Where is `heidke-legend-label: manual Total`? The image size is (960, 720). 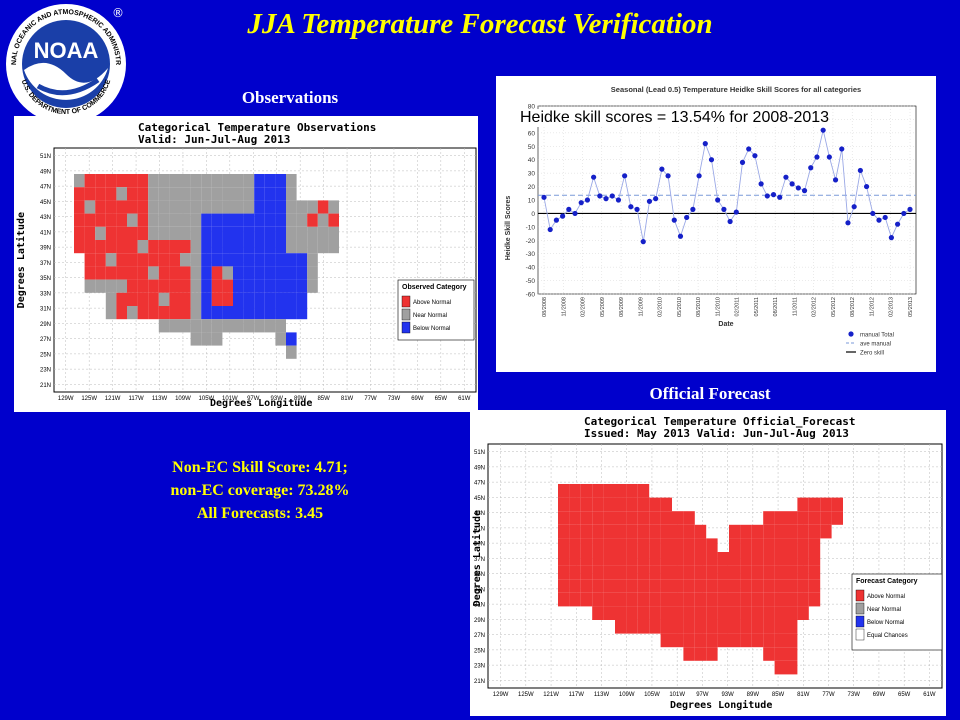 heidke-legend-label: manual Total is located at coordinates (877, 336).